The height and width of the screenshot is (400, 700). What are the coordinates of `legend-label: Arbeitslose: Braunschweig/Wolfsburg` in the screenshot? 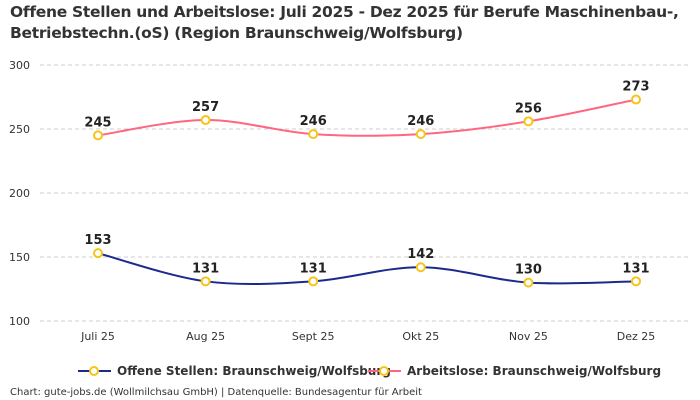 It's located at (534, 371).